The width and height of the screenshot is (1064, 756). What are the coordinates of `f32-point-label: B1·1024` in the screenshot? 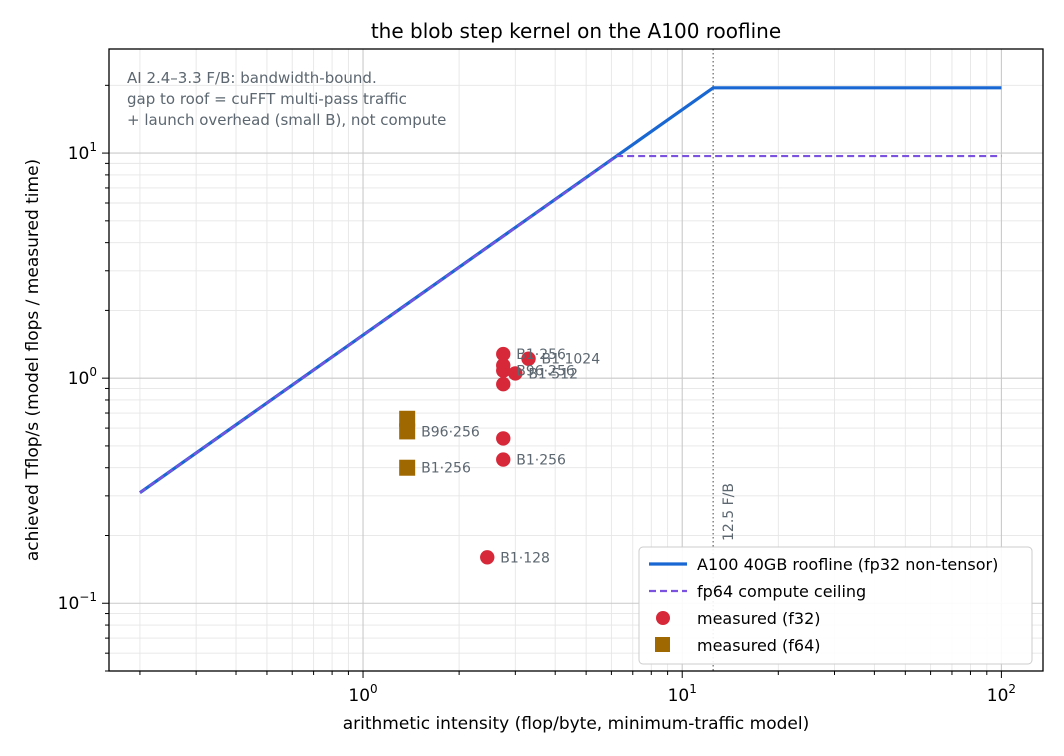 It's located at (571, 360).